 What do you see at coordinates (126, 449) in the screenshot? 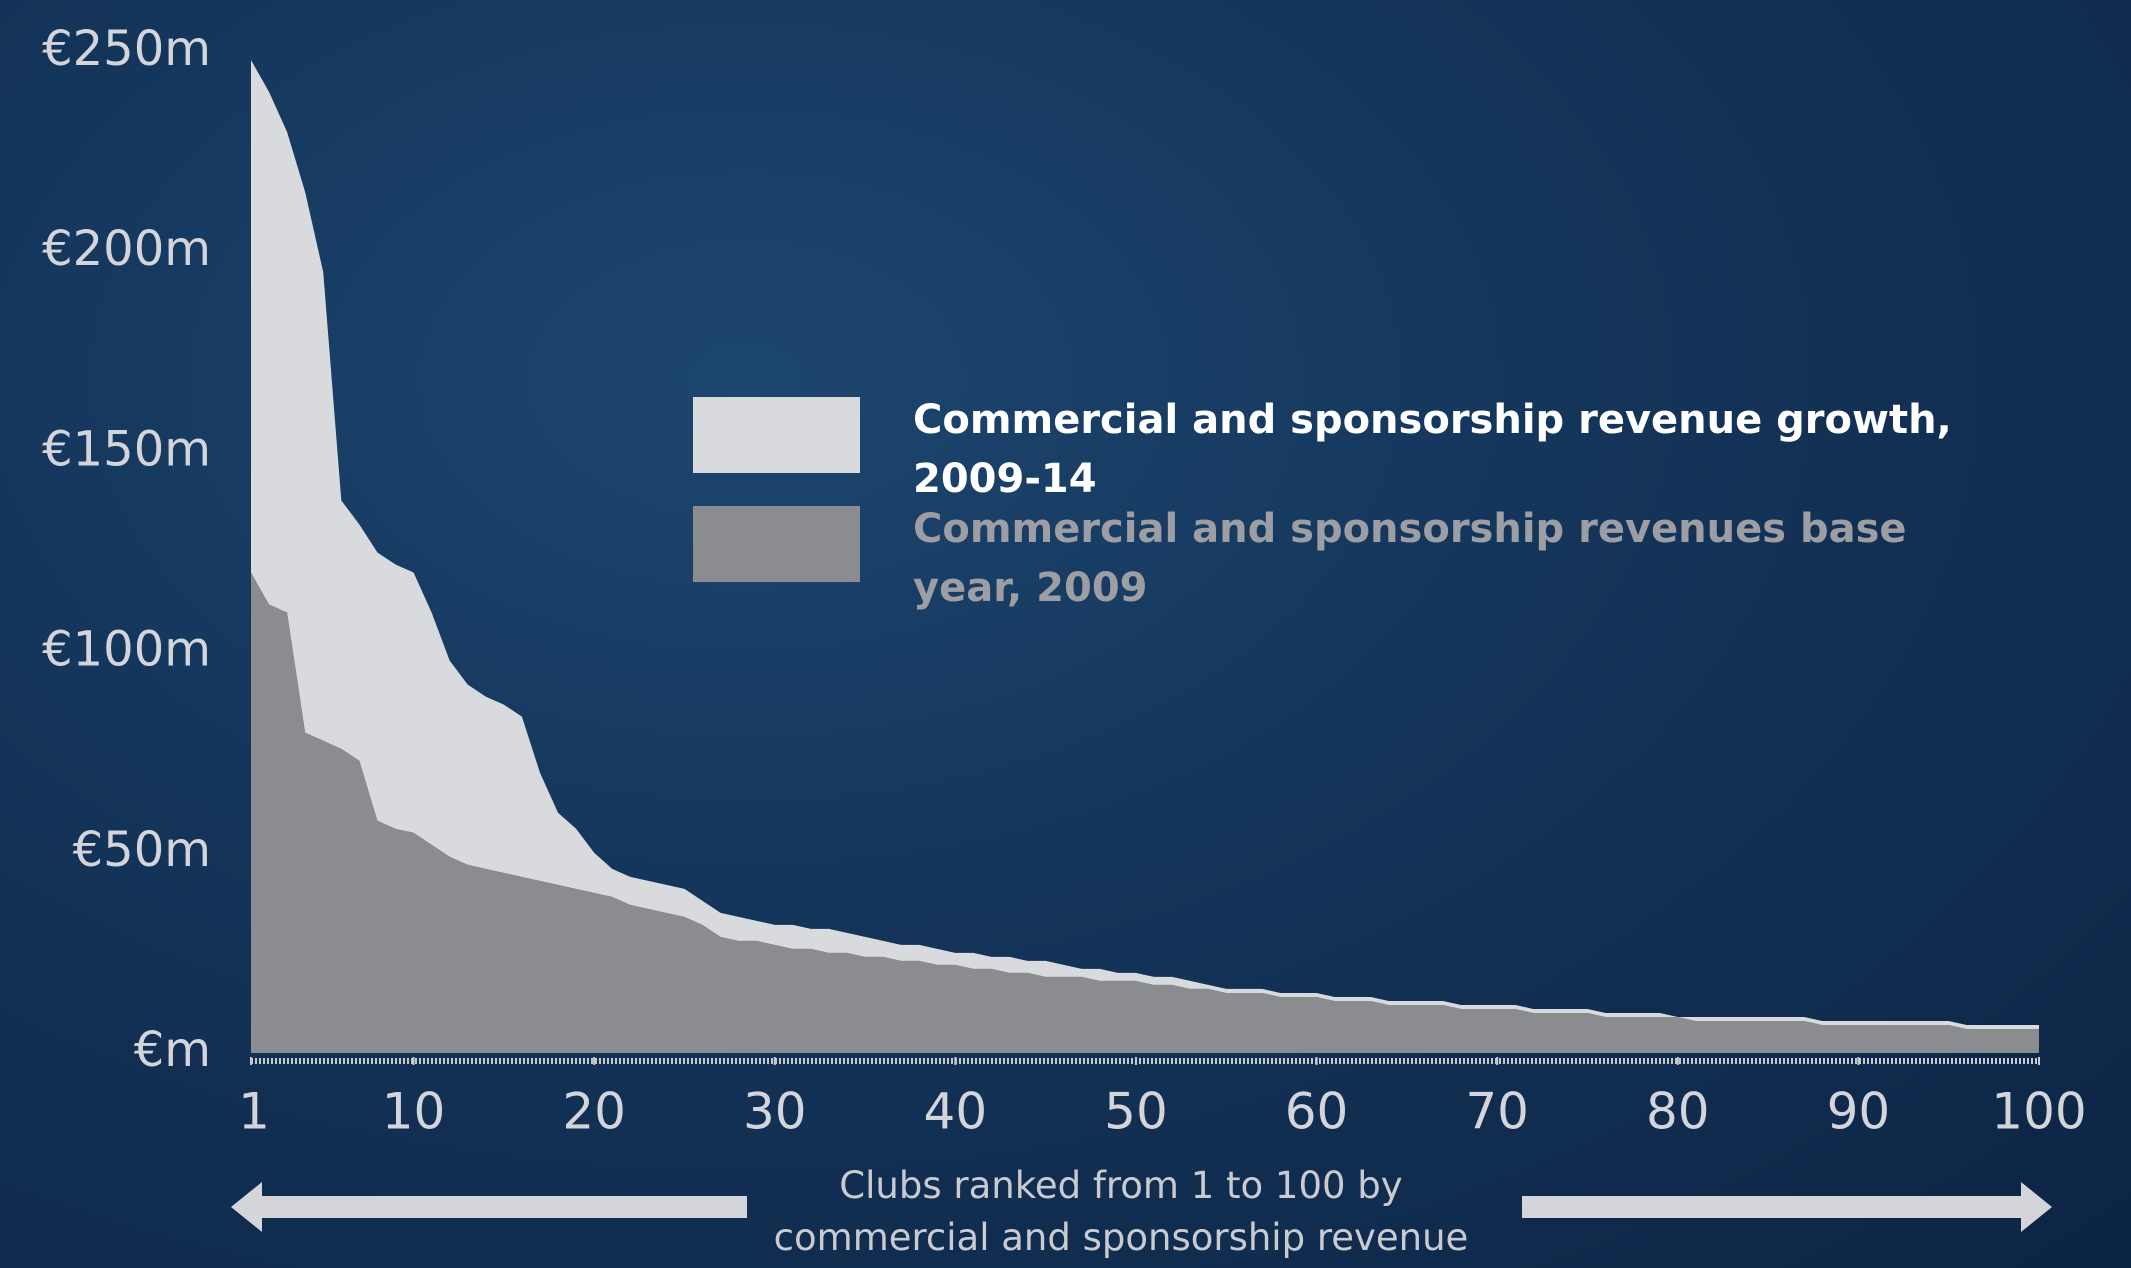
I see `y-tick-label: €150m` at bounding box center [126, 449].